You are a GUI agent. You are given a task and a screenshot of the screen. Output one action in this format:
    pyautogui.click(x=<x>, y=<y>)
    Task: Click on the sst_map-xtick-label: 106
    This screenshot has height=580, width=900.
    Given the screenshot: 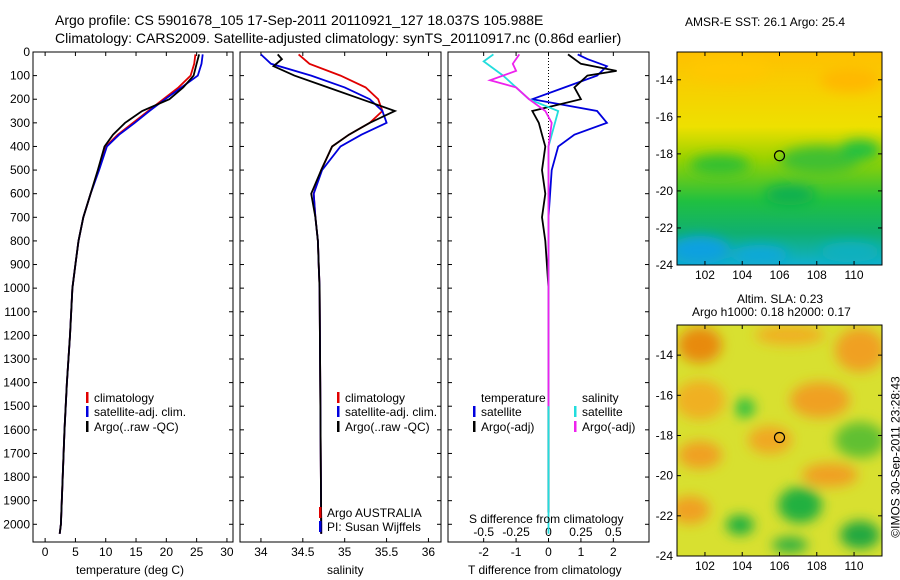 What is the action you would take?
    pyautogui.click(x=779, y=275)
    